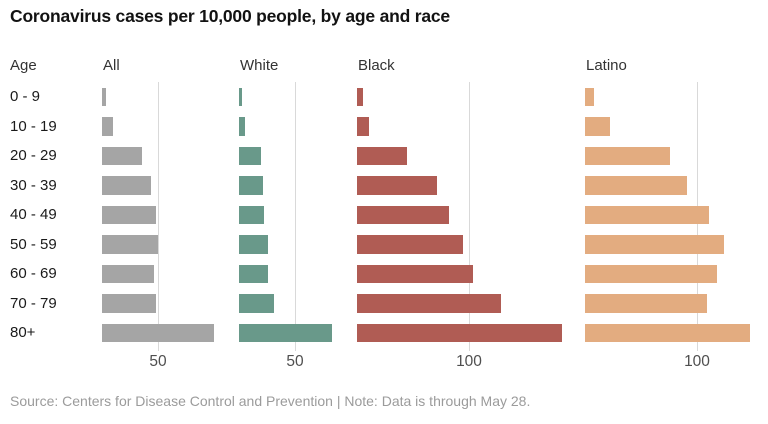  I want to click on age-label: 70 - 79, so click(33, 303).